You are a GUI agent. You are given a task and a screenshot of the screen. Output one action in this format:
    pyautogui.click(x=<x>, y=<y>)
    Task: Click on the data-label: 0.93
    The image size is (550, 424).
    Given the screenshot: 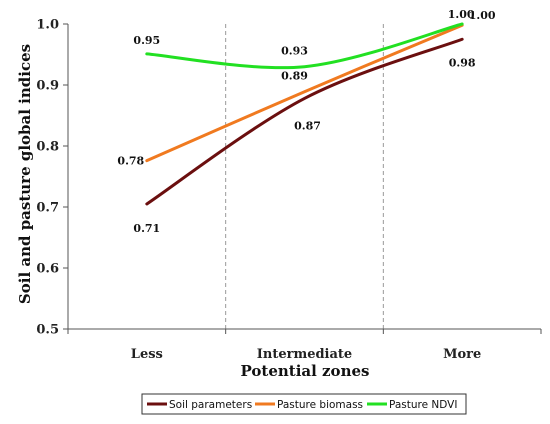 What is the action you would take?
    pyautogui.click(x=294, y=51)
    